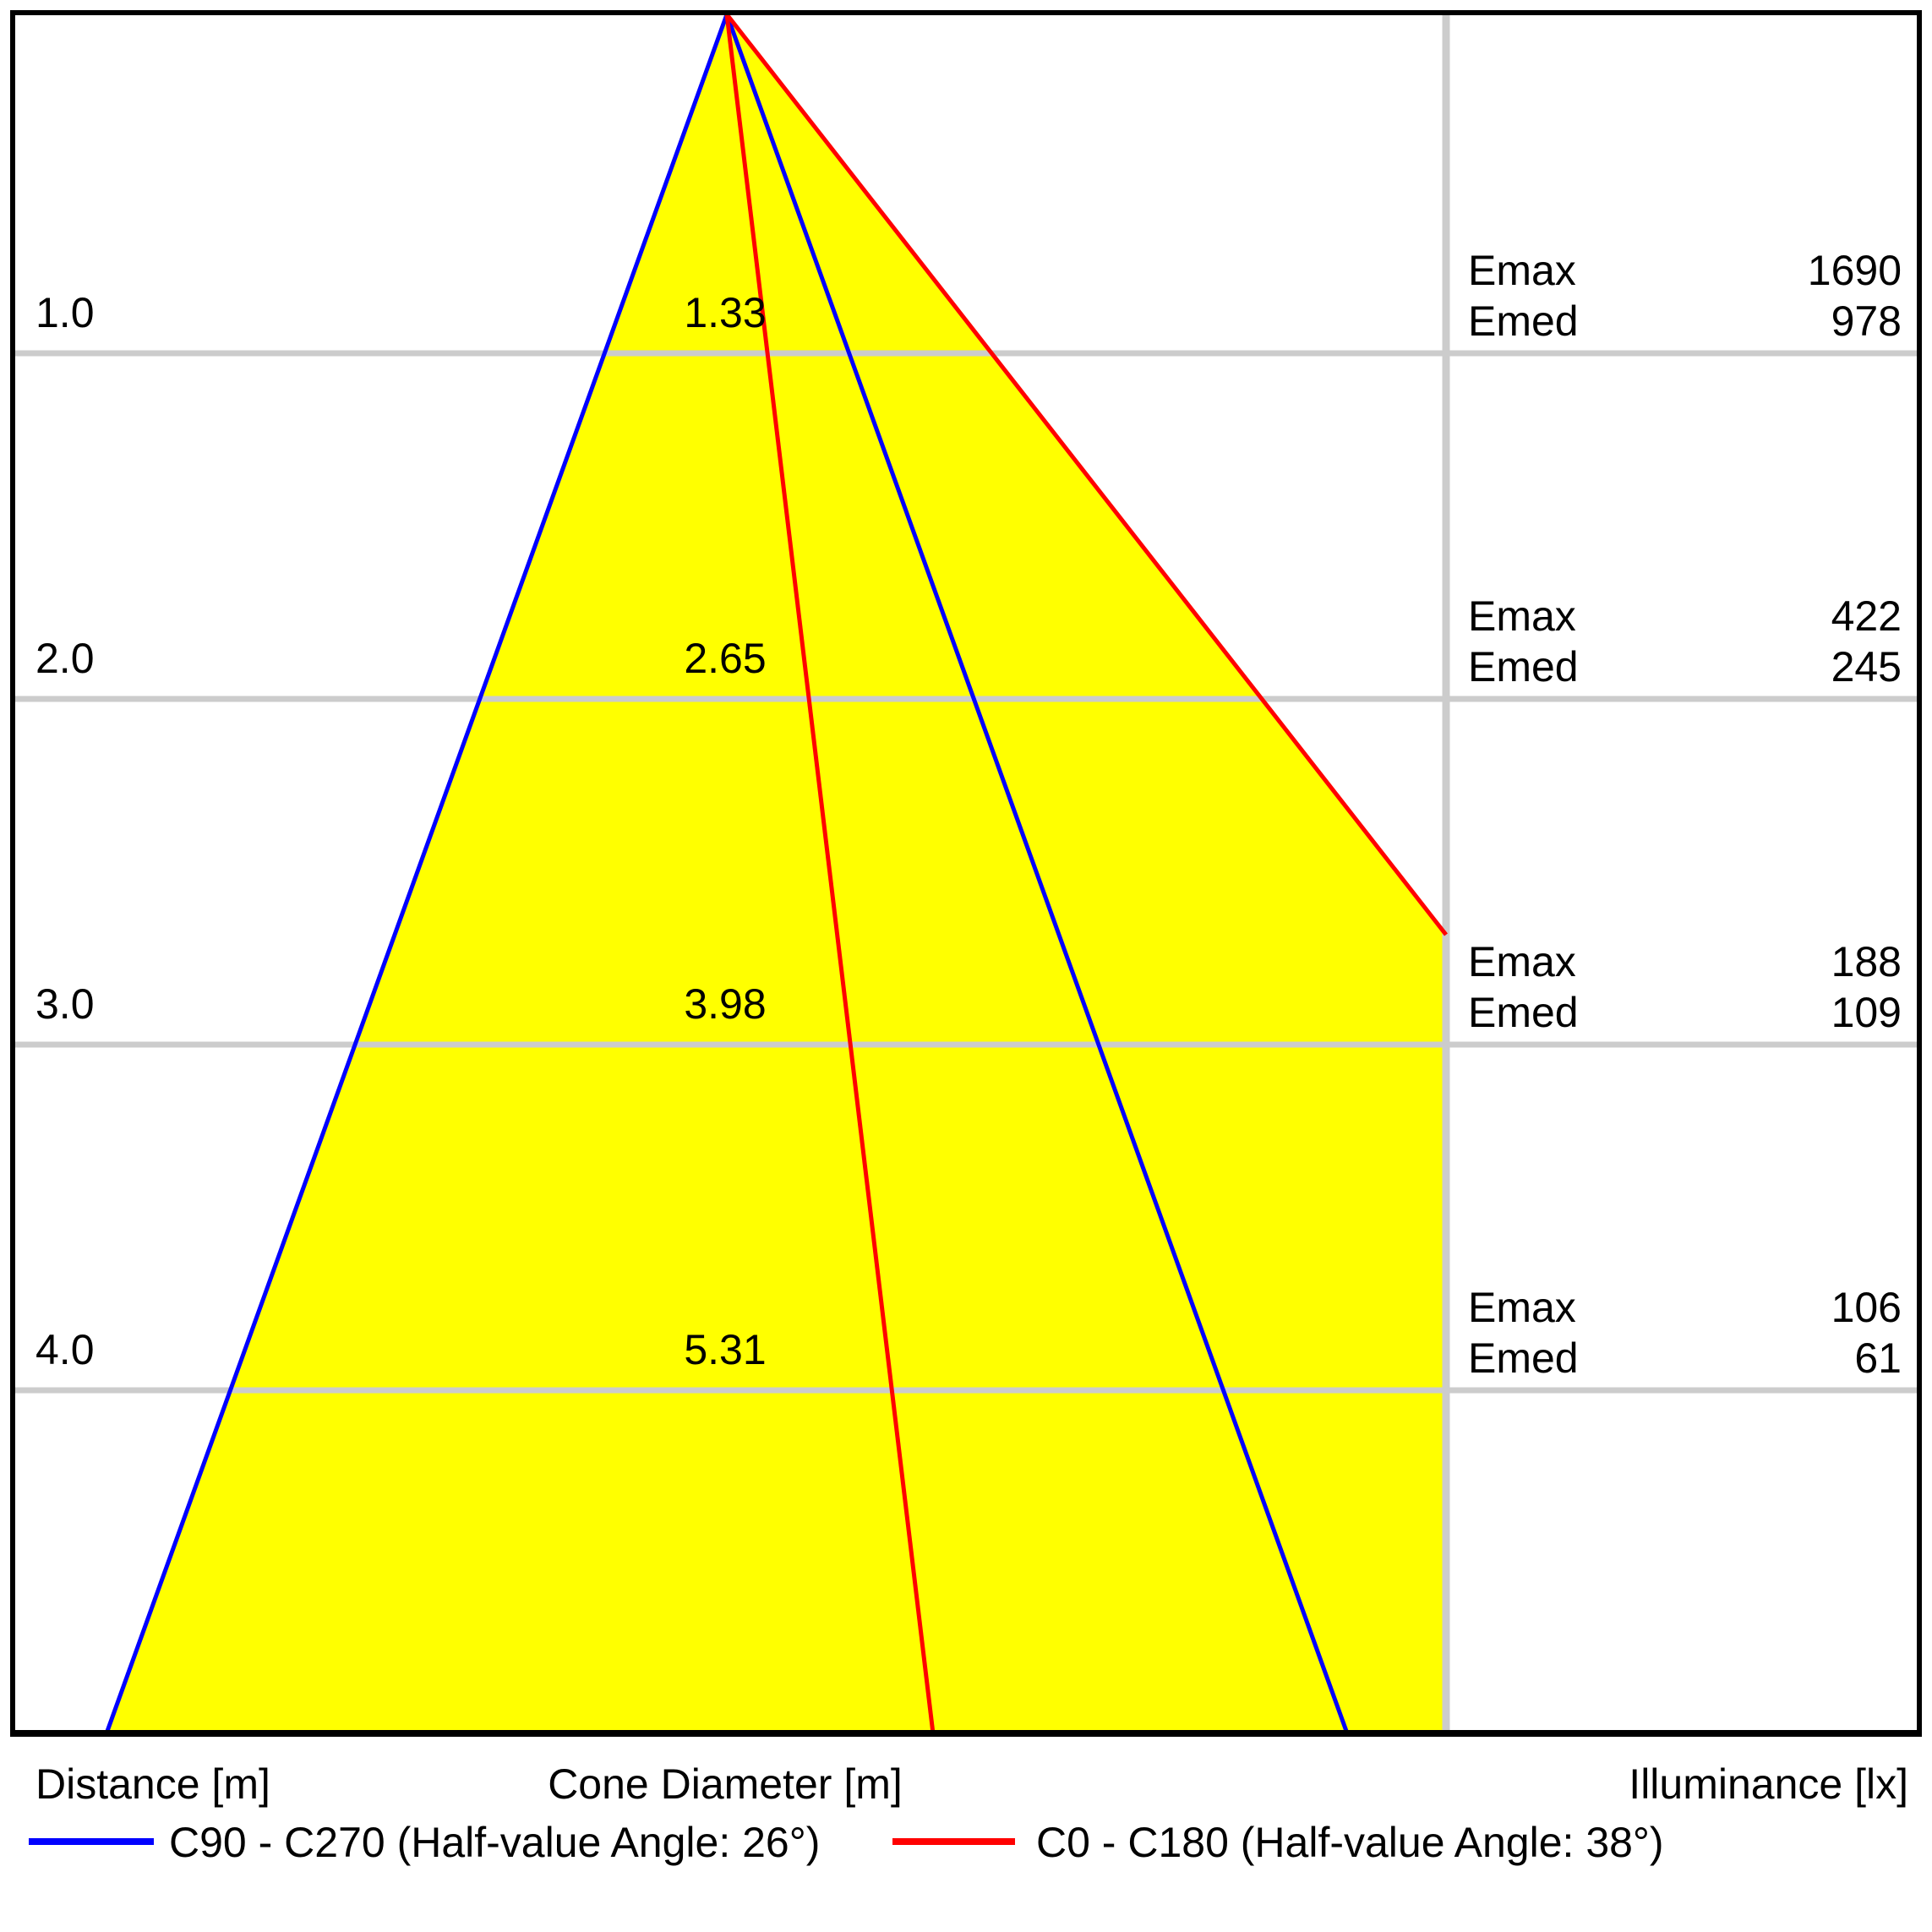 The image size is (1932, 1932). I want to click on distance-axis-title: Distance [m], so click(152, 1784).